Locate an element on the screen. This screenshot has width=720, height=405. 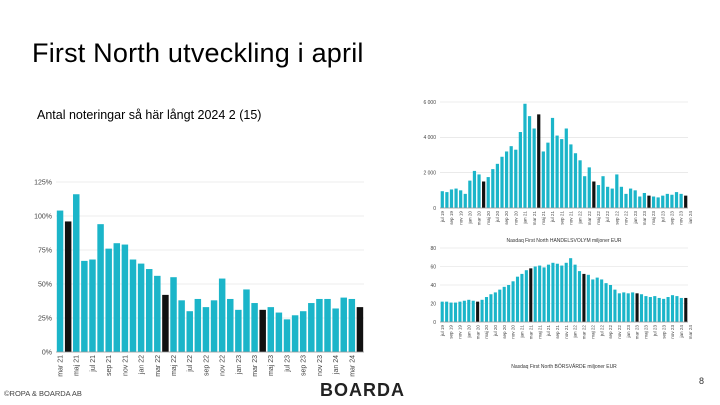
slide-title: First North utveckling i april is located at coordinates (198, 53).